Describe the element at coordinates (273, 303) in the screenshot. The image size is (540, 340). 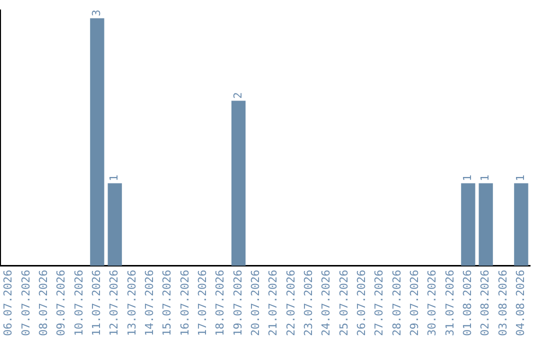
I see `x-tick-label: 21.07.2026` at that location.